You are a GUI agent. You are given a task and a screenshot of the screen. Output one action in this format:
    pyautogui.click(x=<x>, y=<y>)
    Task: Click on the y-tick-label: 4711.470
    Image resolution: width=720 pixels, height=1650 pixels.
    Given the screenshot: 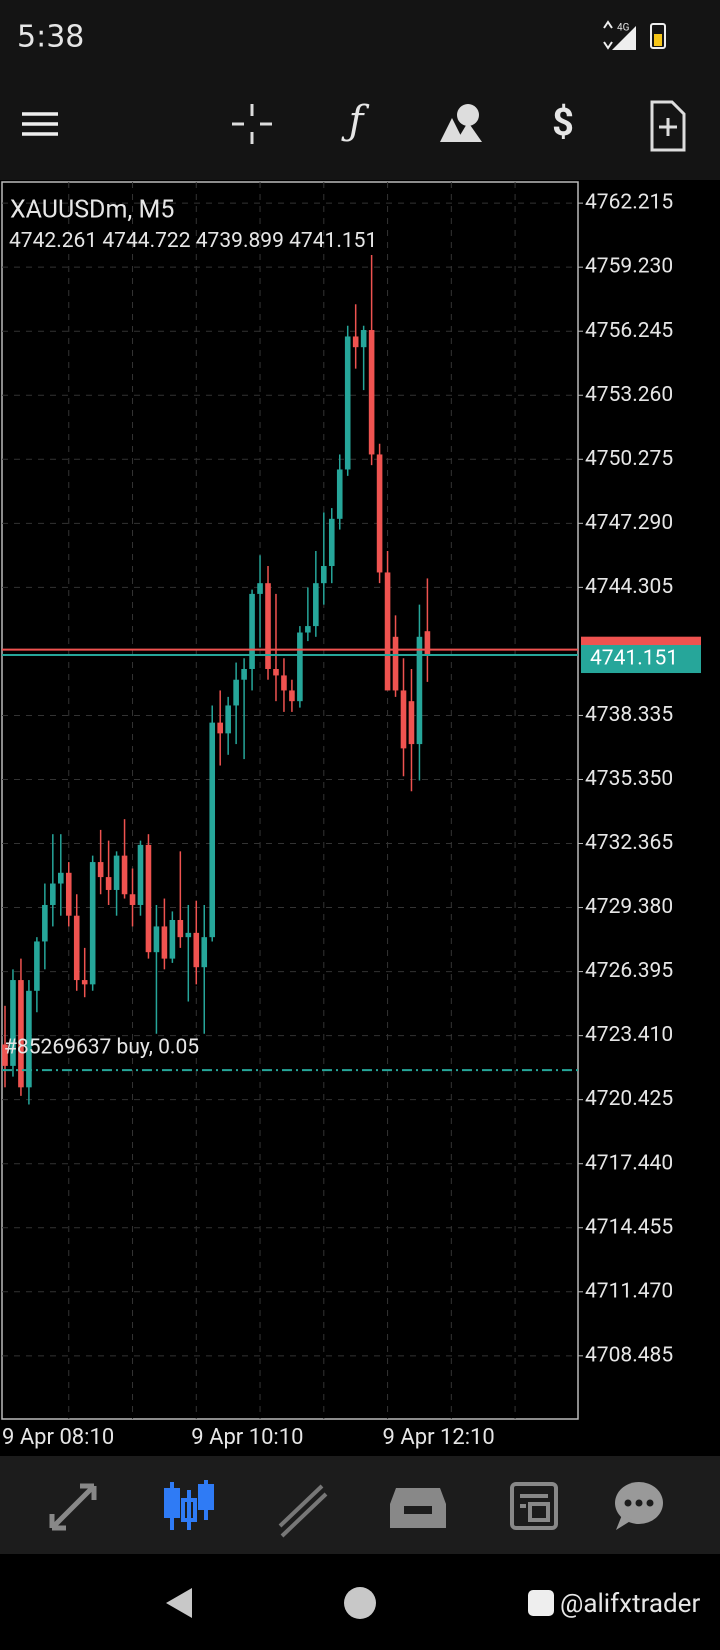 What is the action you would take?
    pyautogui.click(x=629, y=1291)
    